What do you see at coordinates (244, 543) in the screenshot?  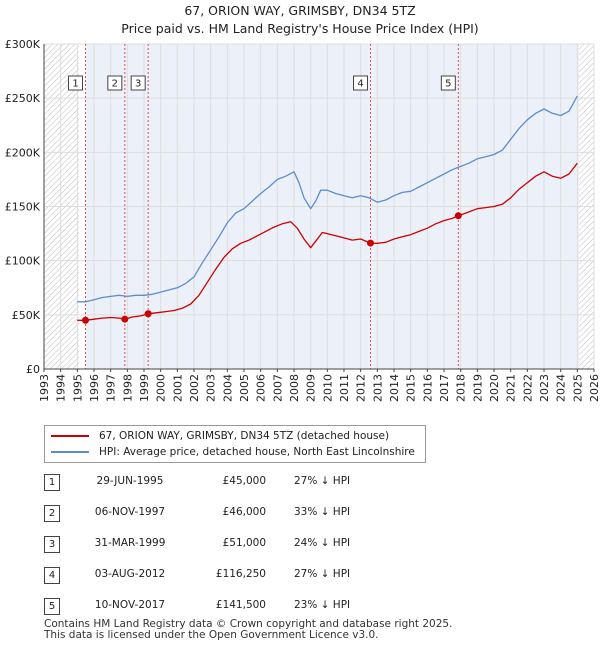 I see `sale-price: £51,000` at bounding box center [244, 543].